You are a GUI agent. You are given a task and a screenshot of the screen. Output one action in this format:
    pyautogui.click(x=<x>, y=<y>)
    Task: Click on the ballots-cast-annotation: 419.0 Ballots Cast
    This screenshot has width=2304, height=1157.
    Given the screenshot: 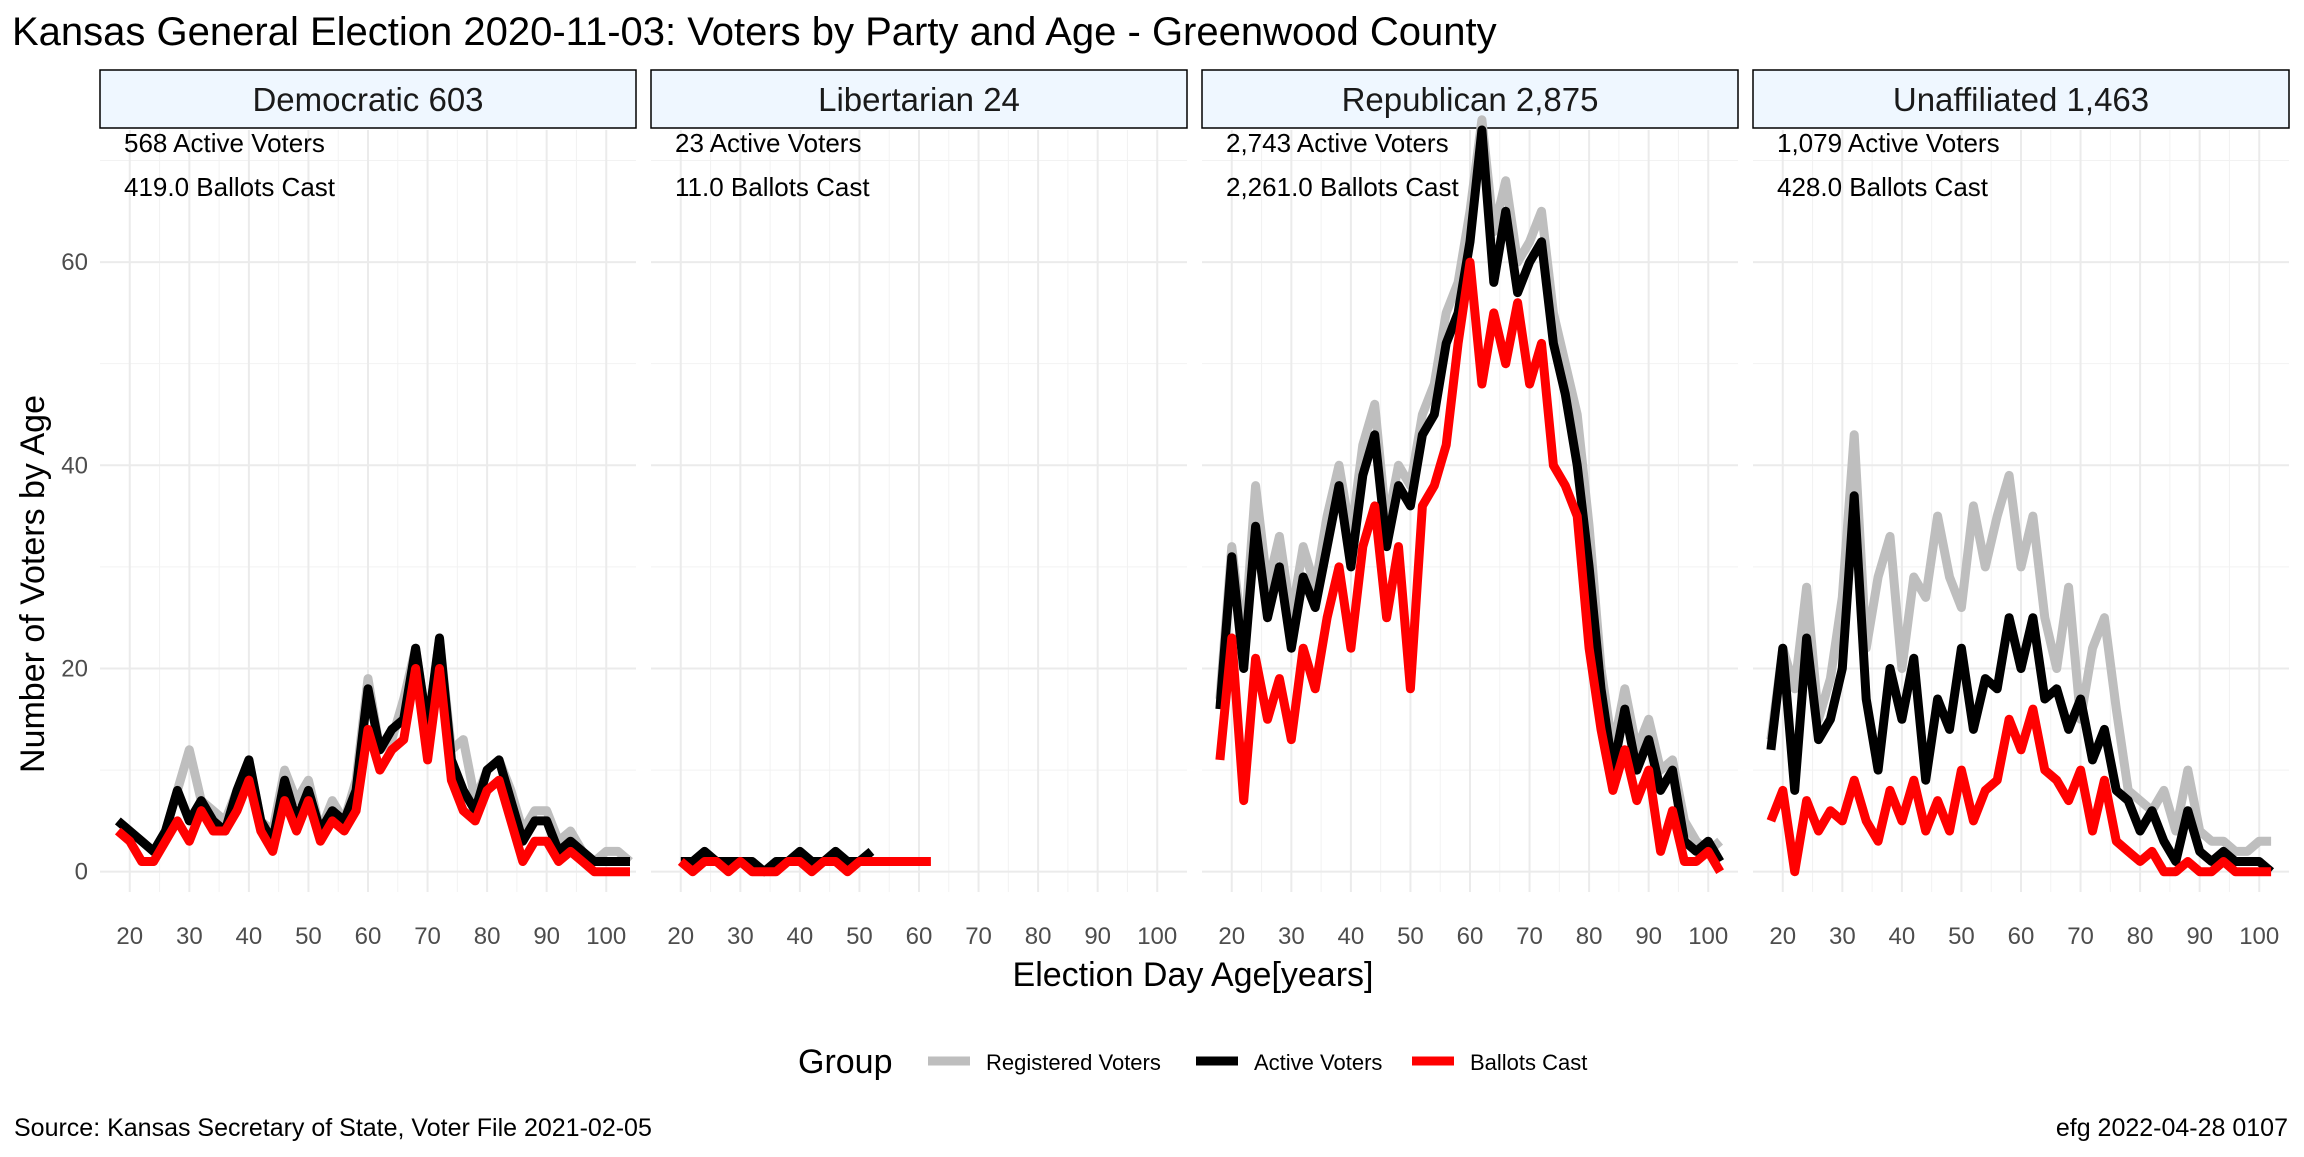 What is the action you would take?
    pyautogui.click(x=230, y=187)
    